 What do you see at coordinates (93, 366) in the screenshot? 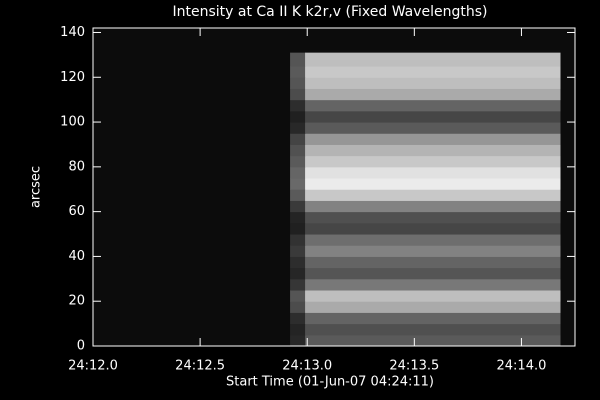
I see `x-tick-label: 24:12.0` at bounding box center [93, 366].